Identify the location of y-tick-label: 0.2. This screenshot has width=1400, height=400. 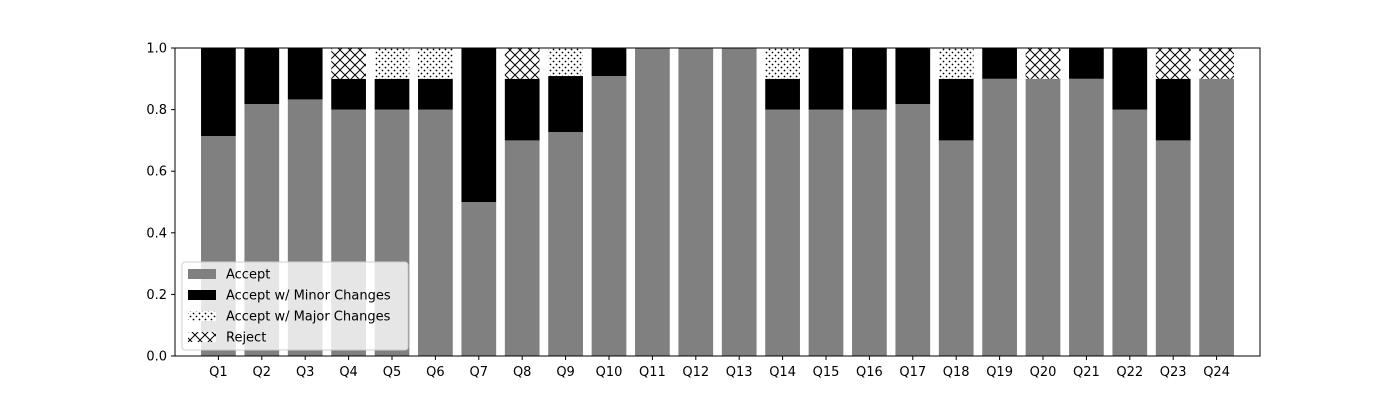
(156, 295).